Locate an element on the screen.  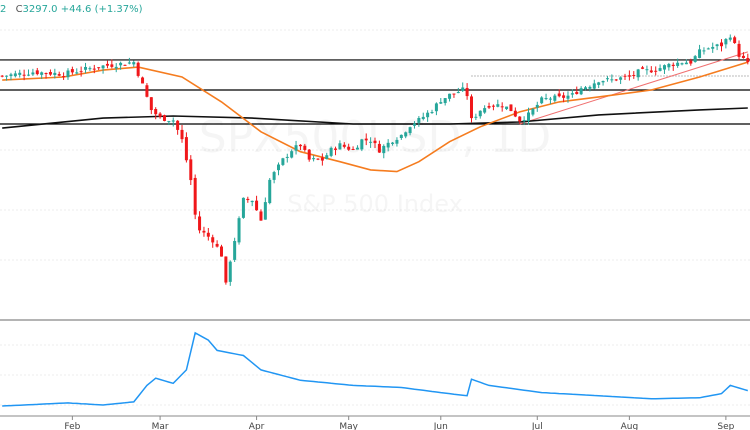
time-tick-label-feb: Feb is located at coordinates (72, 426).